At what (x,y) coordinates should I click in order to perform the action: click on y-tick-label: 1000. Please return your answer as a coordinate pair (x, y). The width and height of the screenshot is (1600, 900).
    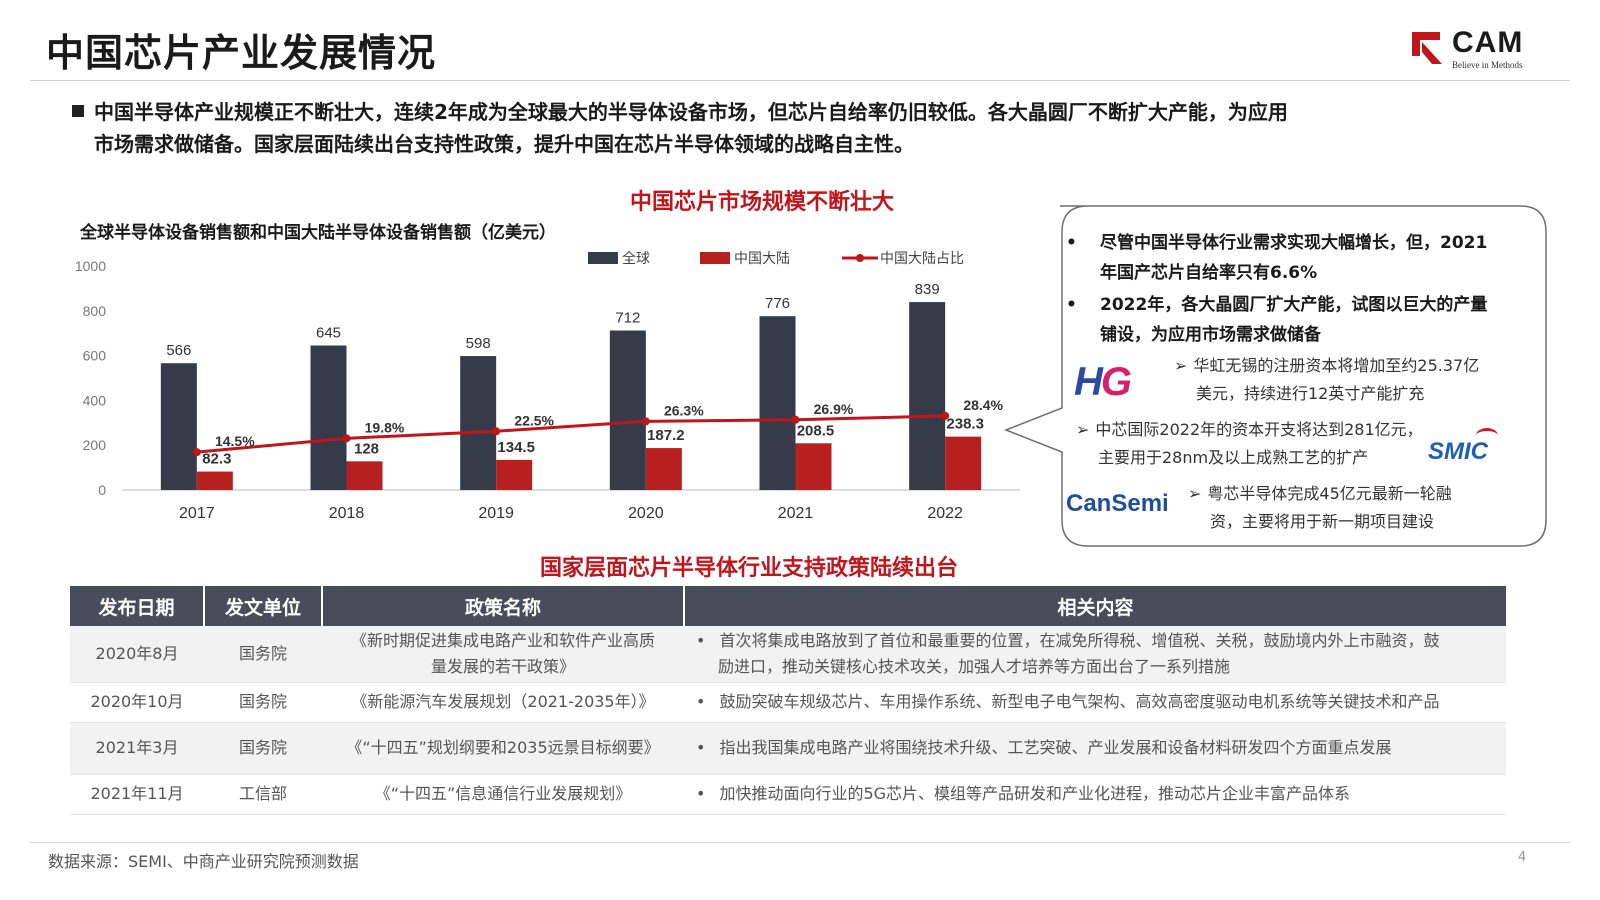
    Looking at the image, I should click on (90, 266).